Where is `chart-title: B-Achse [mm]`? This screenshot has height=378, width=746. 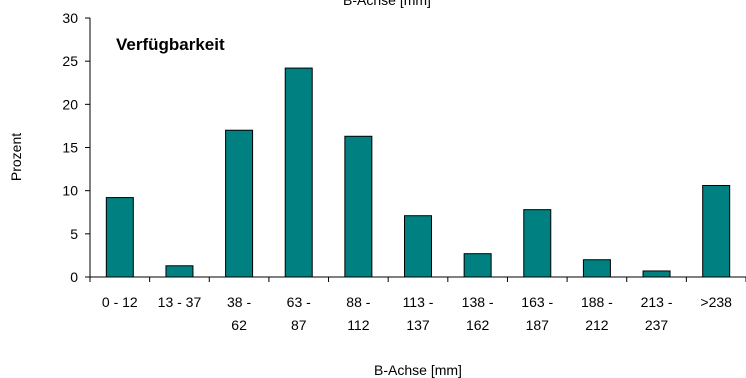 chart-title: B-Achse [mm] is located at coordinates (387, 4).